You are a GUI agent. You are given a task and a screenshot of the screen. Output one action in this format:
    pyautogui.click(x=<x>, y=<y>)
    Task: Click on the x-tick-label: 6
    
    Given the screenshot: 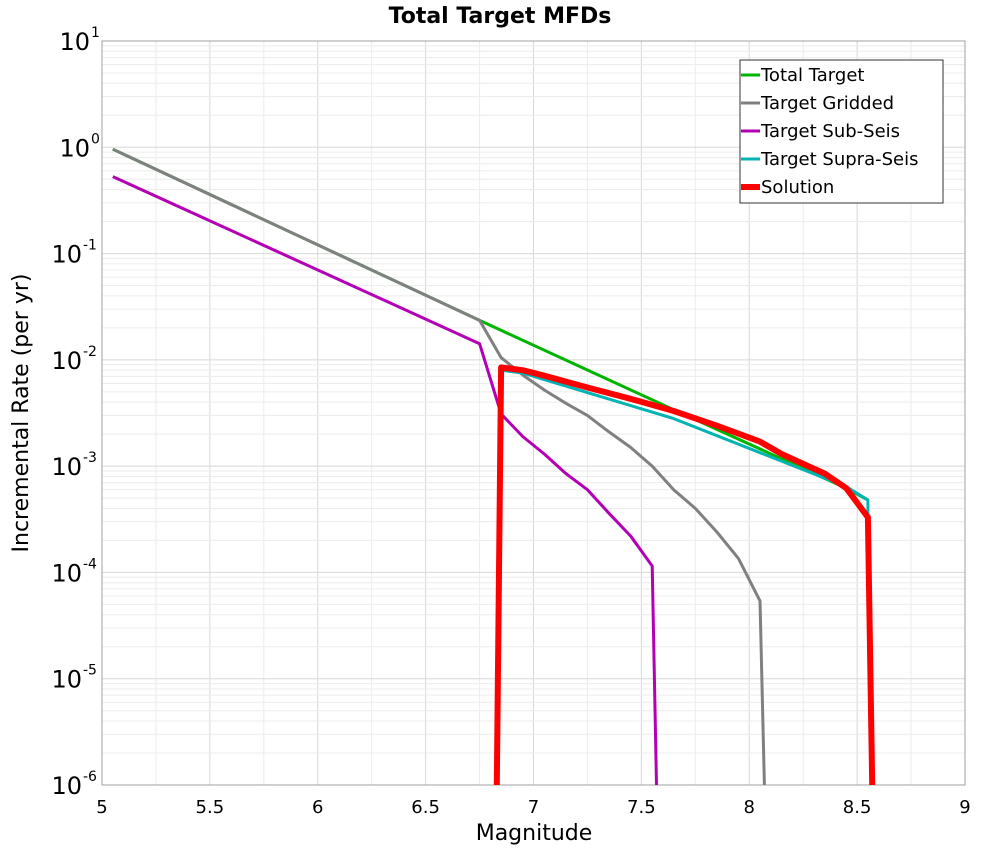 What is the action you would take?
    pyautogui.click(x=317, y=807)
    